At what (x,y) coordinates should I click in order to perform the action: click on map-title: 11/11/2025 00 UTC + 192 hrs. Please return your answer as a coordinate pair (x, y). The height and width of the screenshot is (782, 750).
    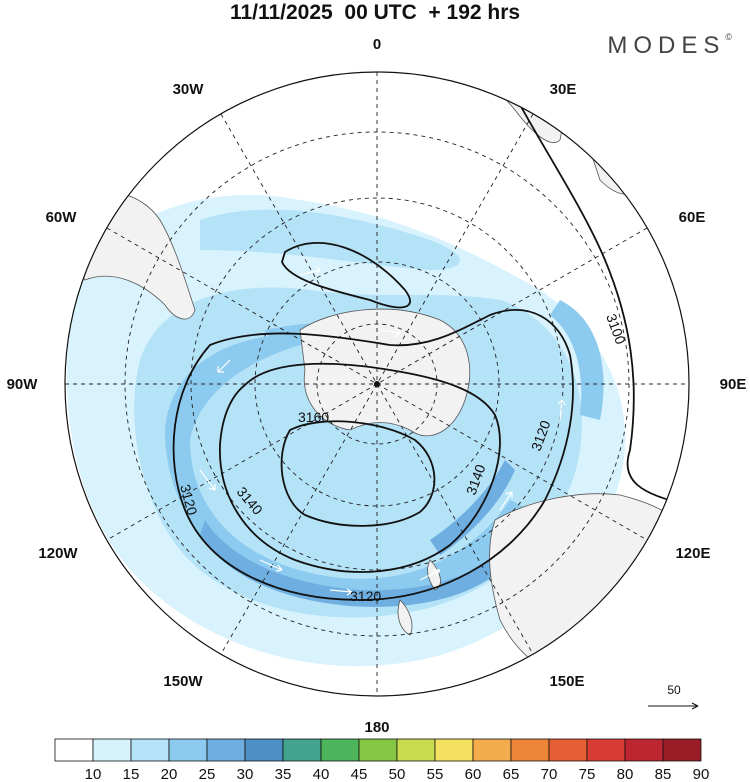
    Looking at the image, I should click on (375, 12).